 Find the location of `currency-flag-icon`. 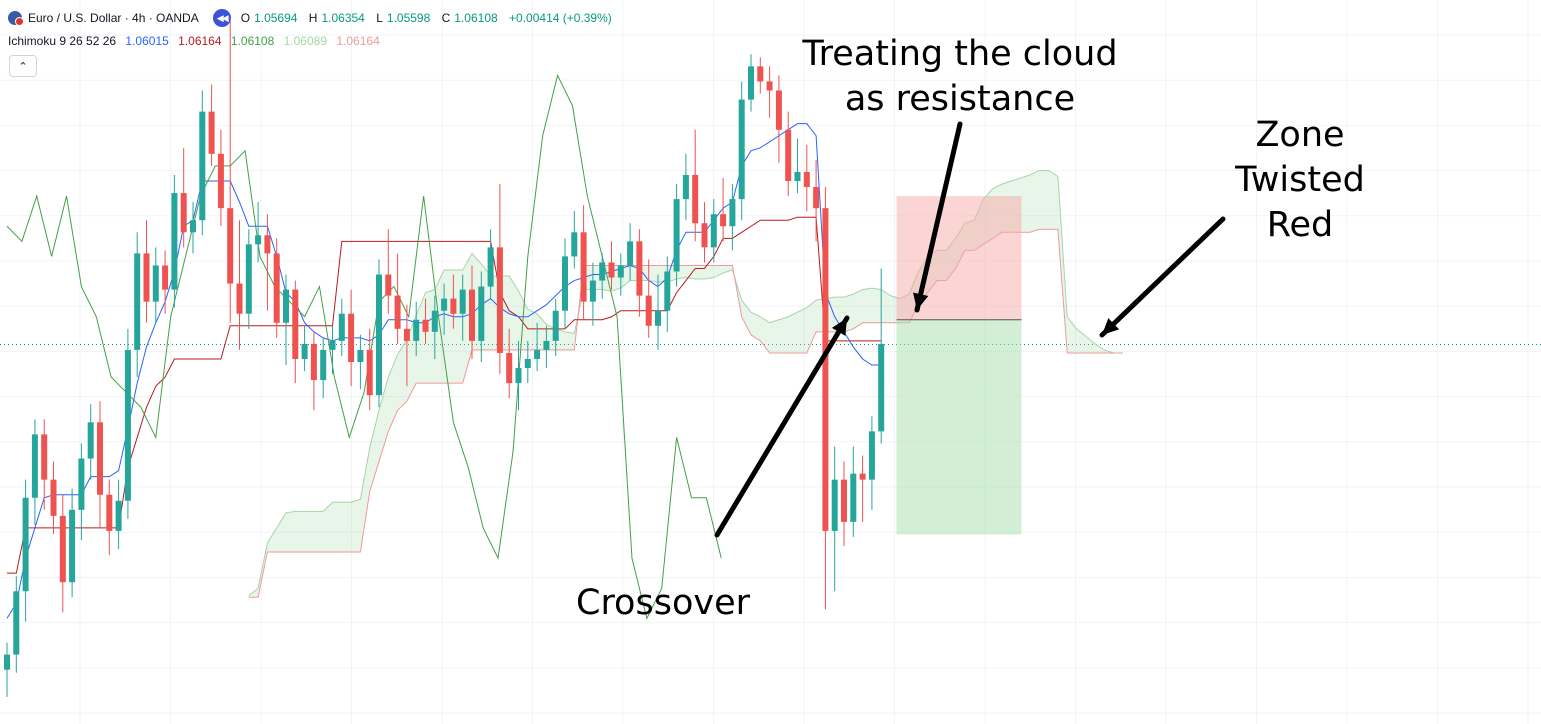

currency-flag-icon is located at coordinates (16, 18).